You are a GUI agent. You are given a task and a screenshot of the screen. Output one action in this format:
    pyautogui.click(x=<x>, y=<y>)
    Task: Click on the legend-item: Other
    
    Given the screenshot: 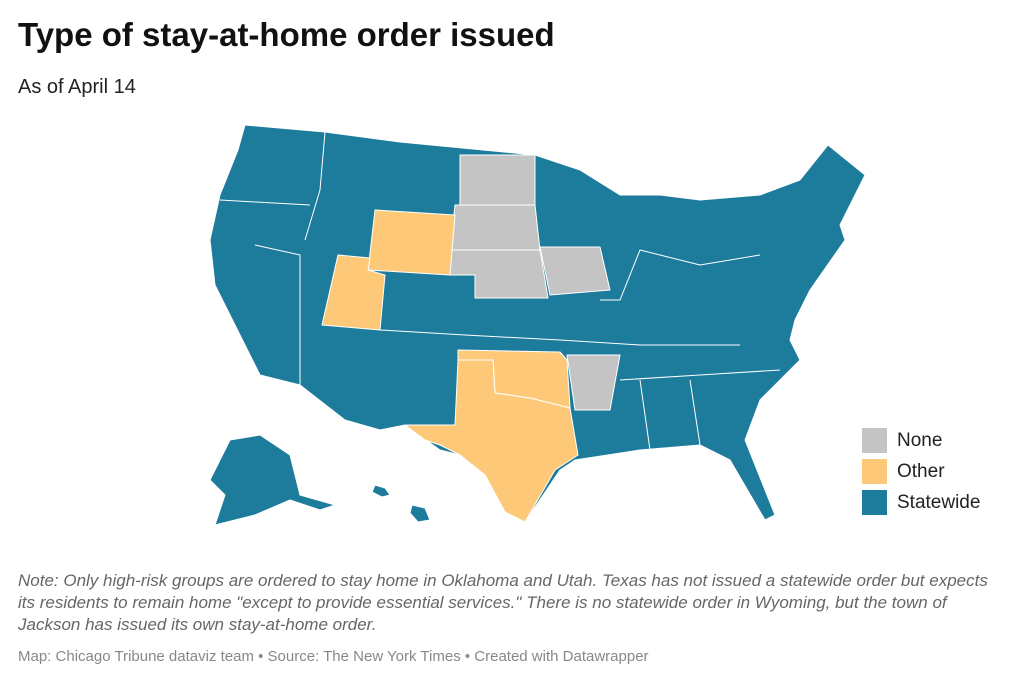 What is the action you would take?
    pyautogui.click(x=903, y=471)
    